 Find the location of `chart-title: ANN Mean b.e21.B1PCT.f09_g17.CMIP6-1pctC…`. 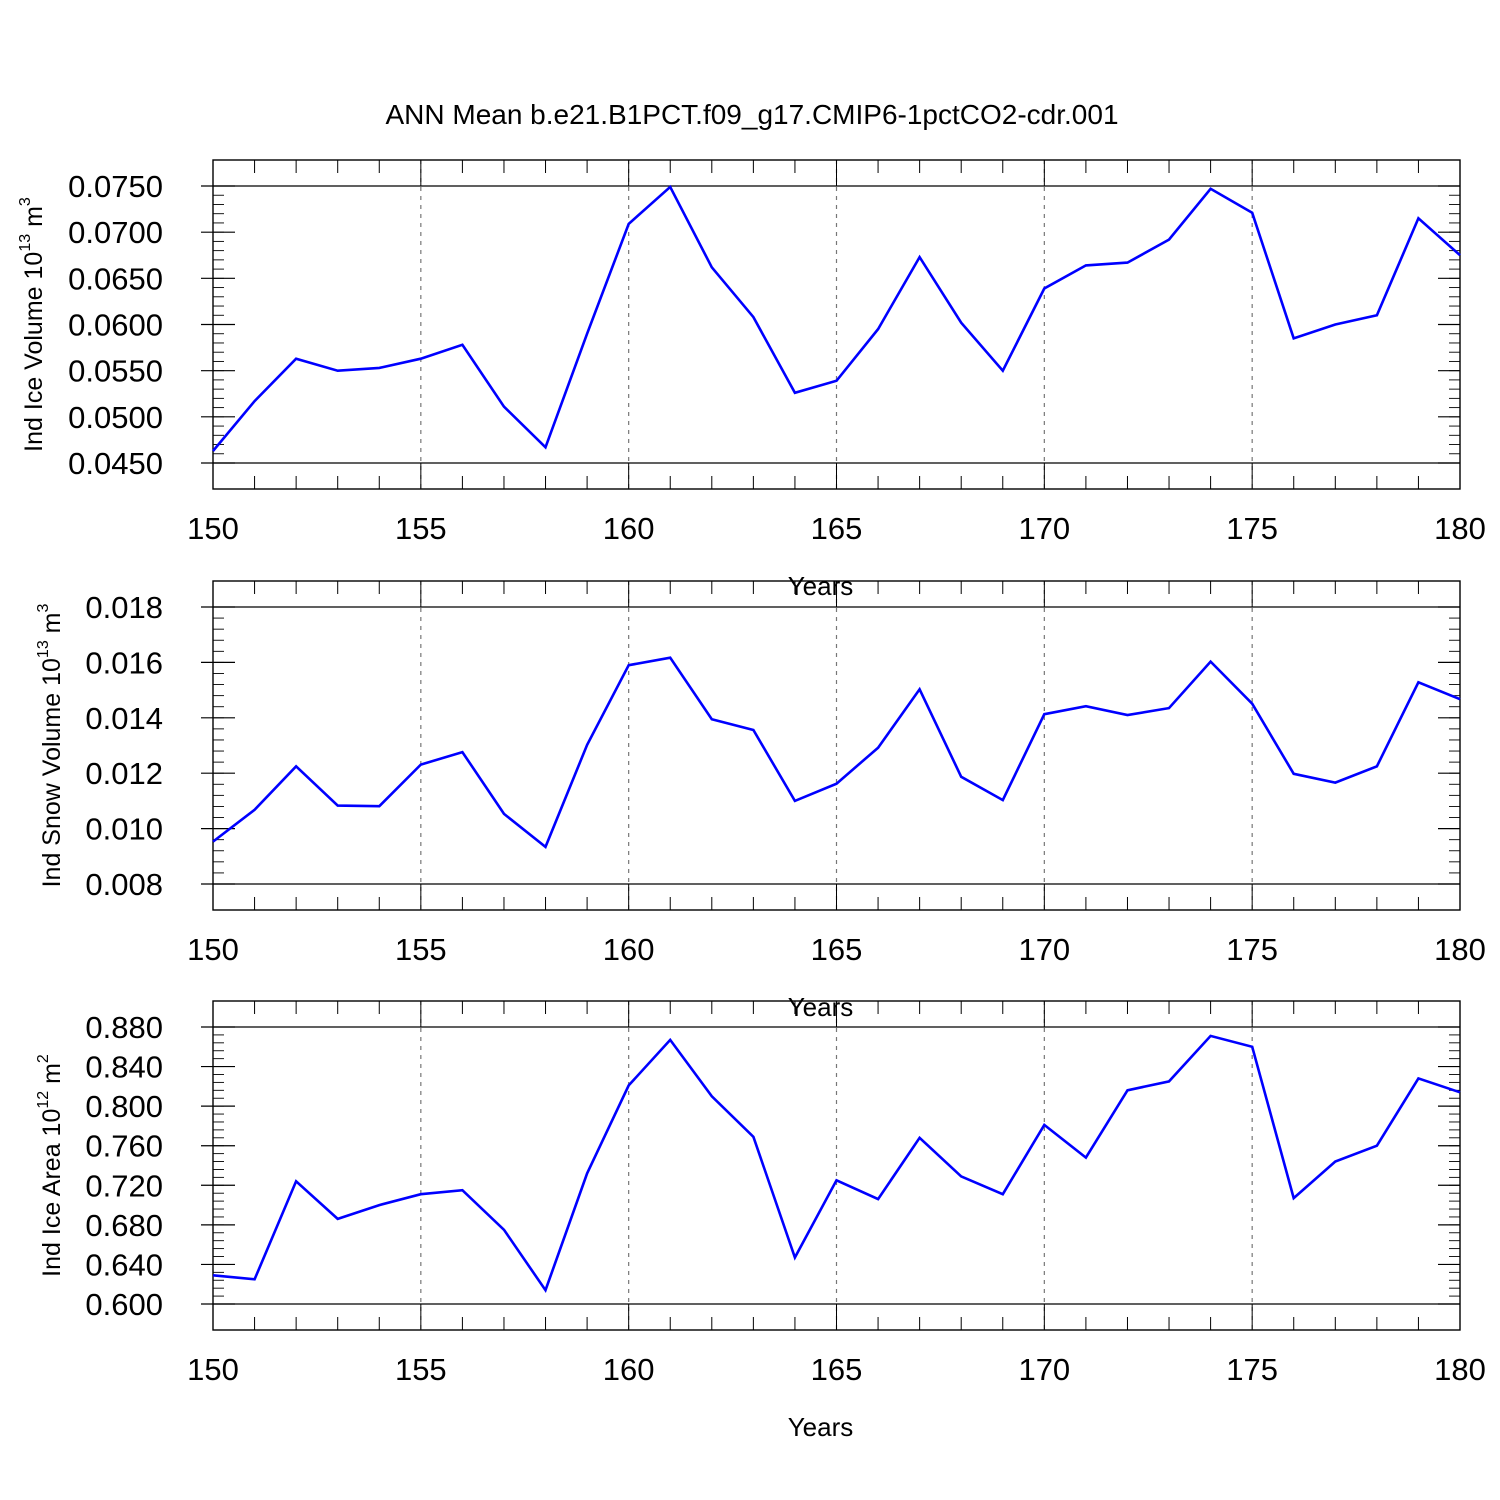

chart-title: ANN Mean b.e21.B1PCT.f09_g17.CMIP6-1pctC… is located at coordinates (751, 114).